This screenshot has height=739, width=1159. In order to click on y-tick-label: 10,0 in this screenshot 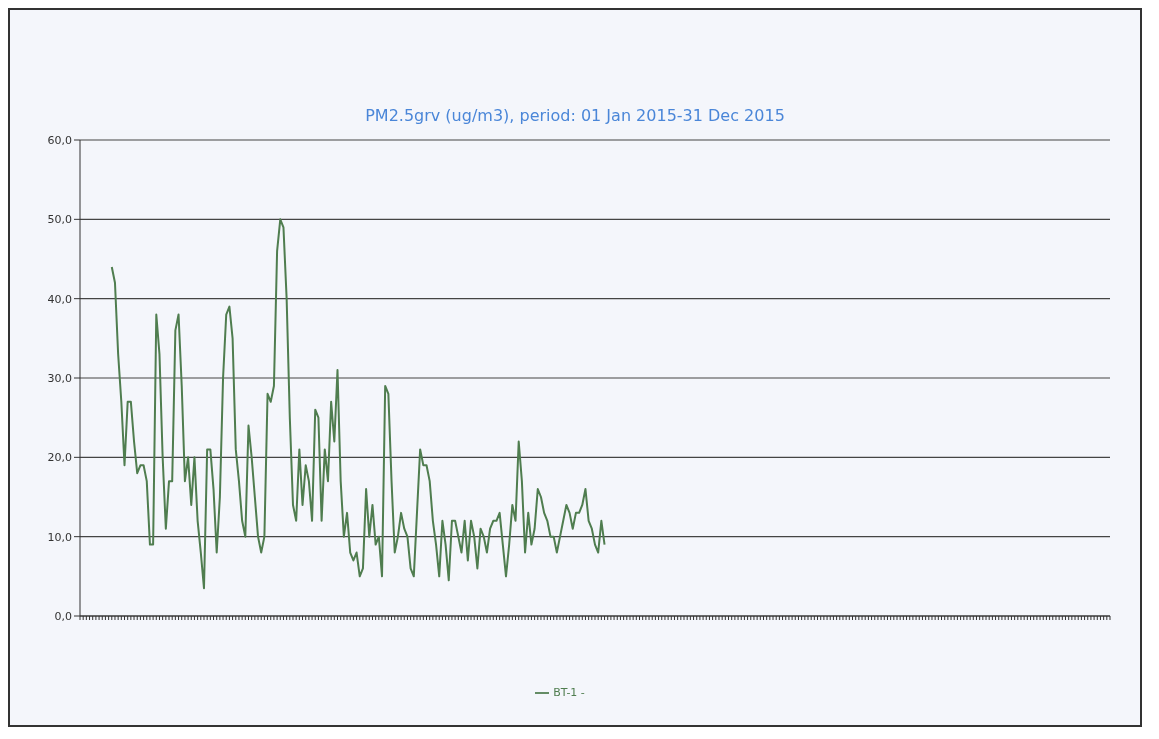, I will do `click(59, 537)`.